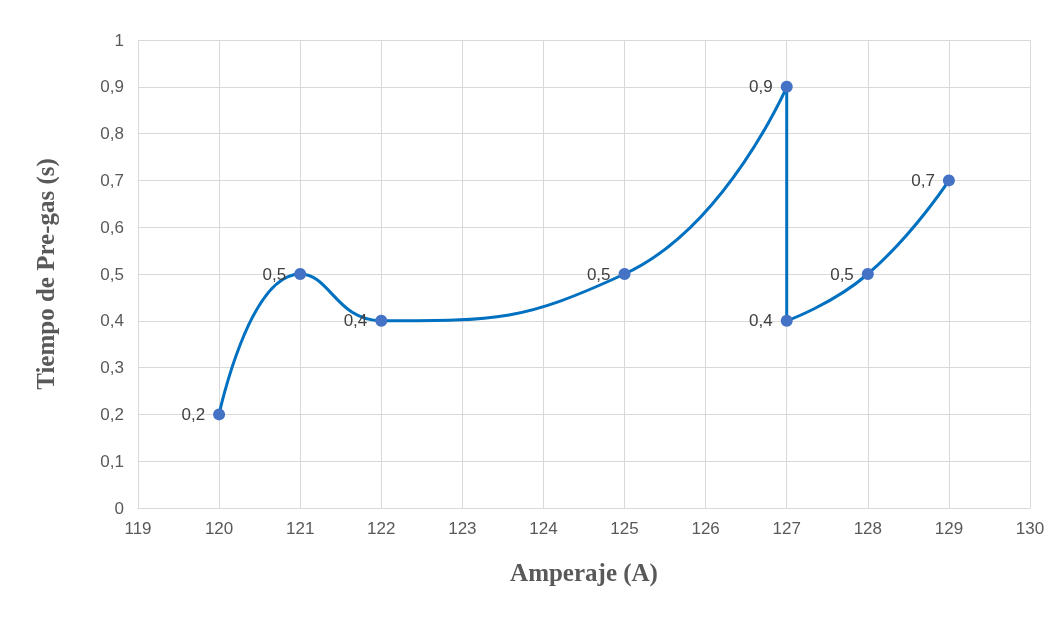  Describe the element at coordinates (112, 321) in the screenshot. I see `y-tick-label: 0,4` at that location.